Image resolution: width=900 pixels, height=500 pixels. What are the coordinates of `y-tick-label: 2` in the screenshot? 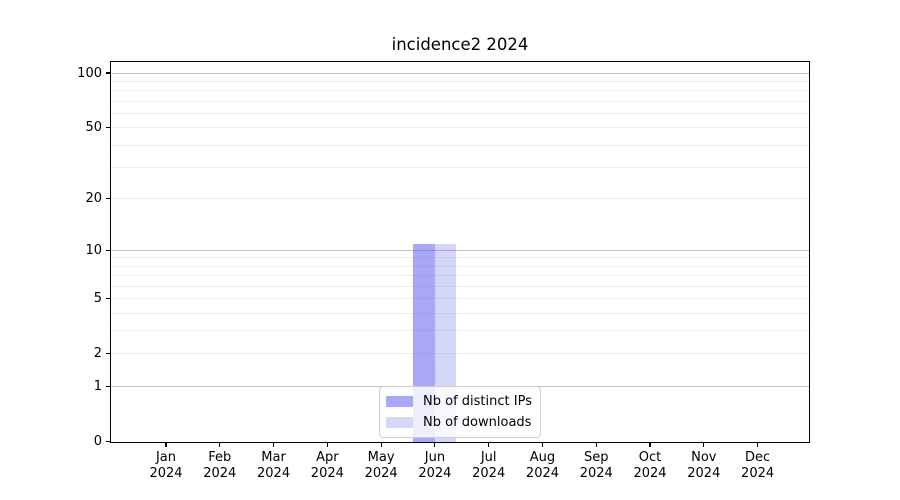 It's located at (97, 354).